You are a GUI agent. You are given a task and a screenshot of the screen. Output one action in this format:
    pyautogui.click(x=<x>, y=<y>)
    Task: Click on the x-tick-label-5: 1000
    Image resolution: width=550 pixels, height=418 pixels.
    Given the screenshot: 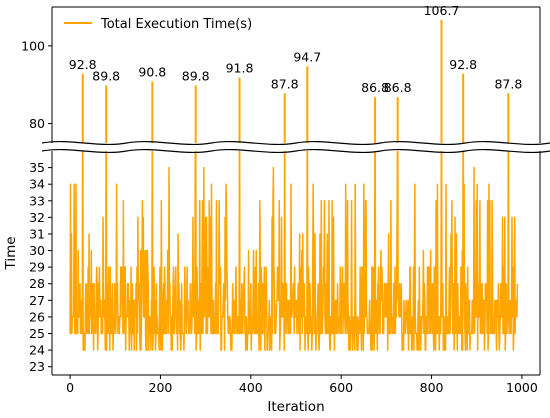 What is the action you would take?
    pyautogui.click(x=522, y=387)
    